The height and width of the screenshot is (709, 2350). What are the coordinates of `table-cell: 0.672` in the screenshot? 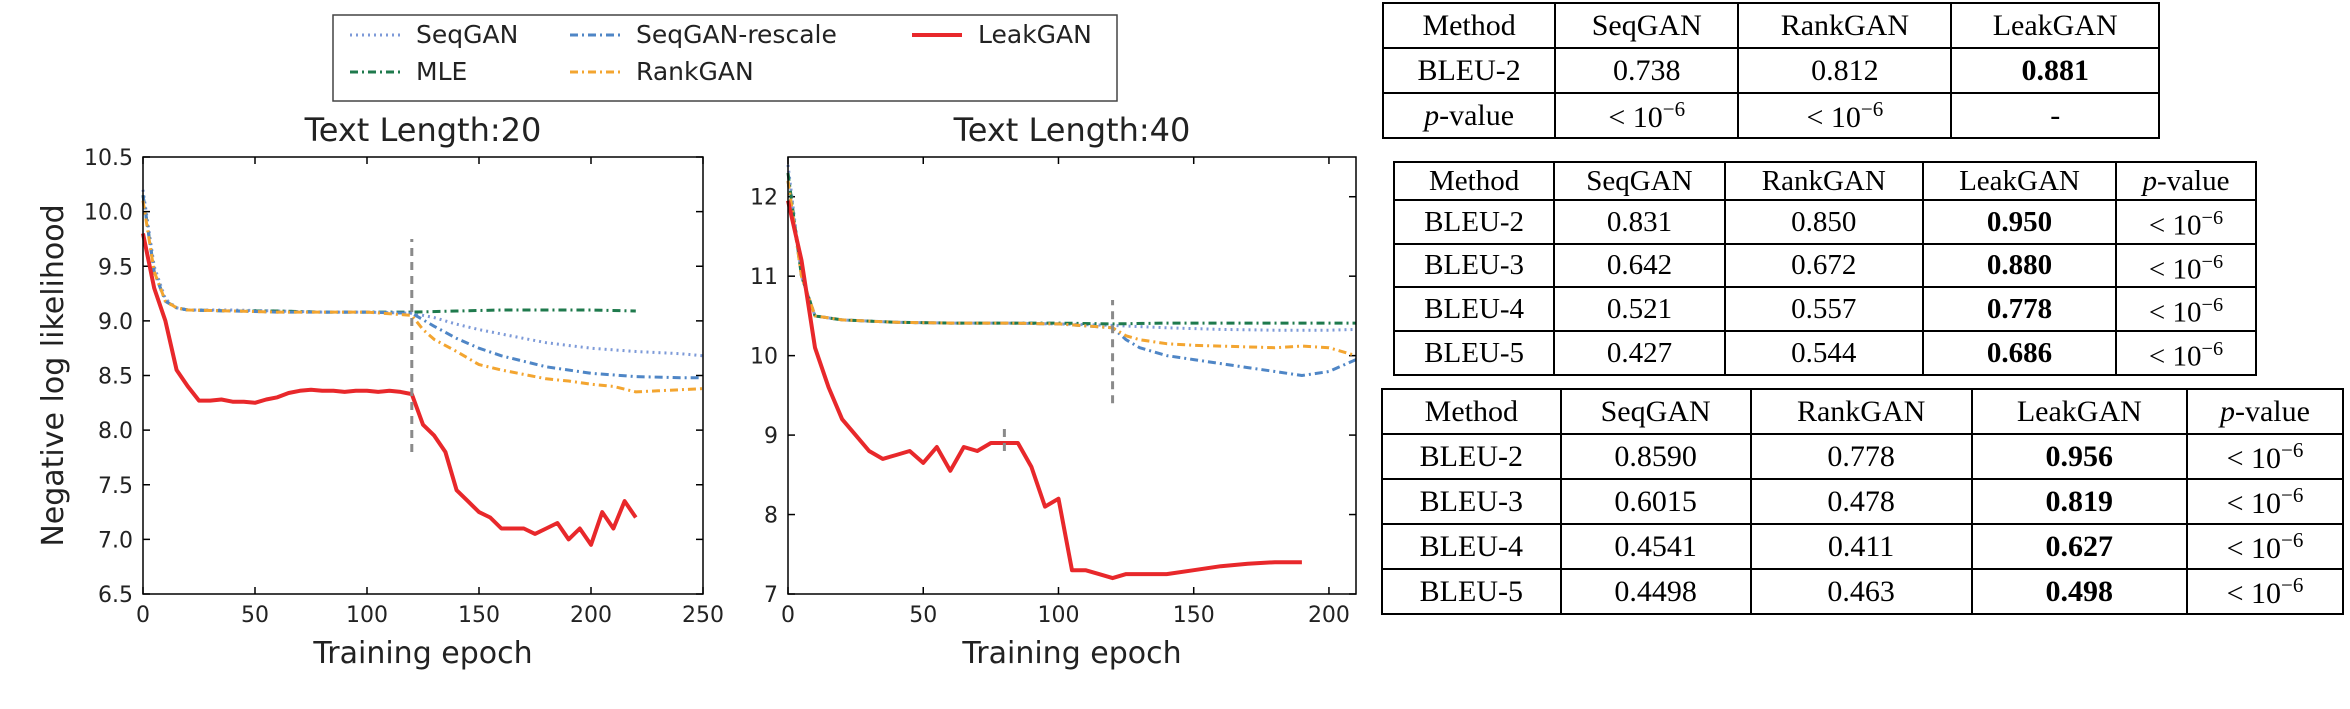 It's located at (1823, 265).